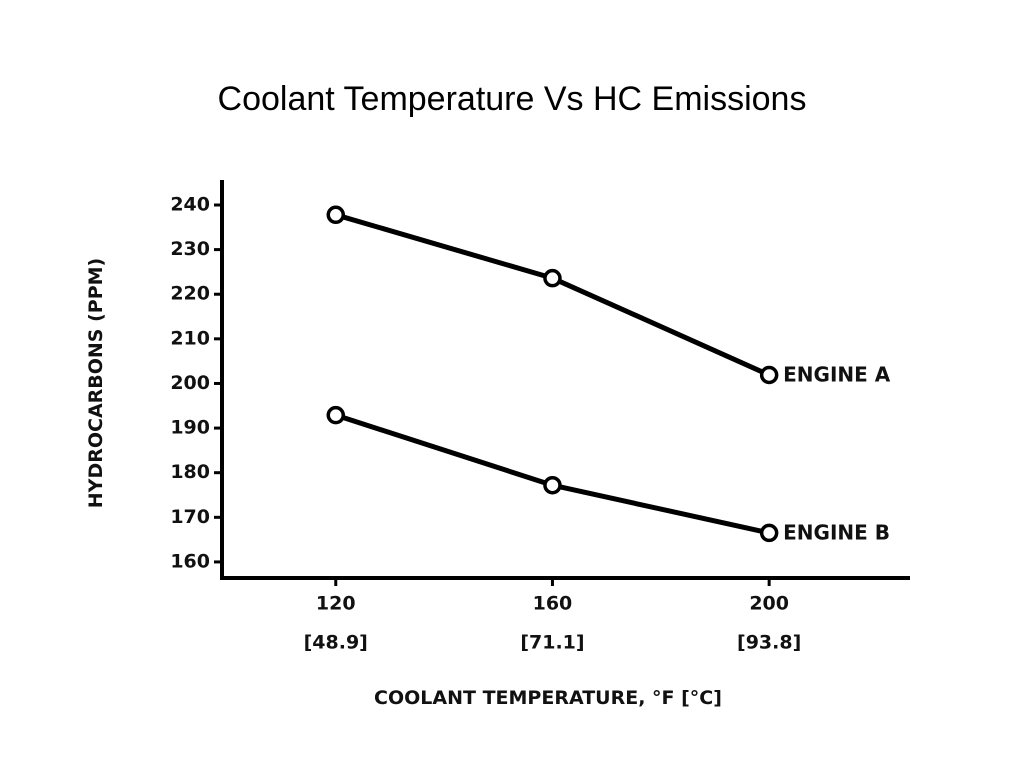 Image resolution: width=1024 pixels, height=768 pixels. Describe the element at coordinates (190, 428) in the screenshot. I see `y-tick-label: 190` at that location.